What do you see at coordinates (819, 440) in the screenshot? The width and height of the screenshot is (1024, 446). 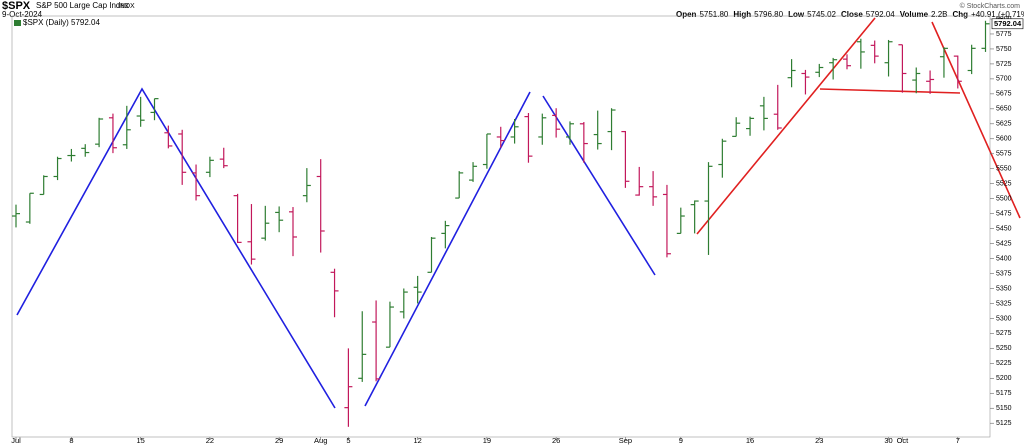 I see `x-tick-label: 23` at bounding box center [819, 440].